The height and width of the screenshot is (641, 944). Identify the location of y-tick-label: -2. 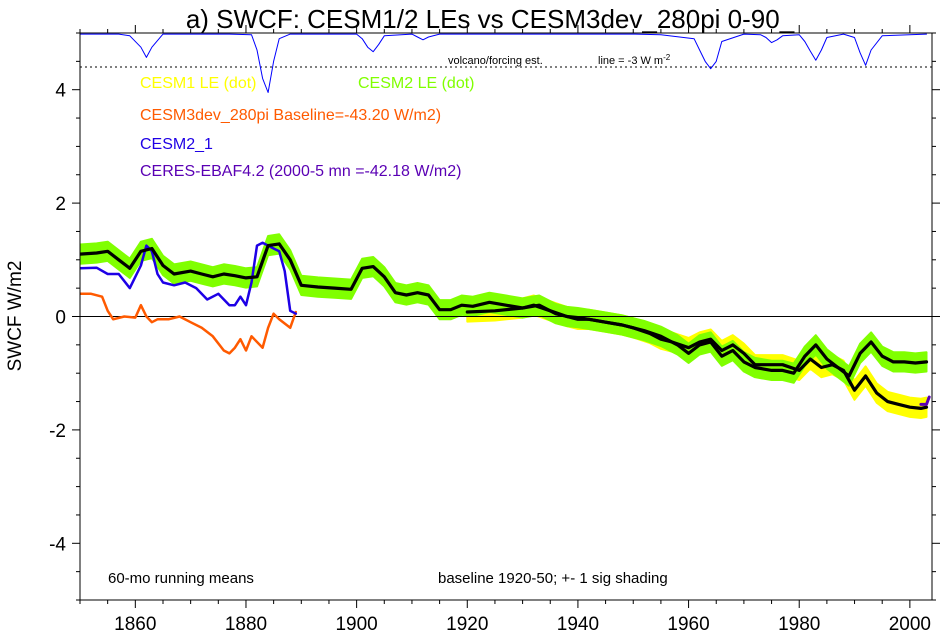
(57, 431).